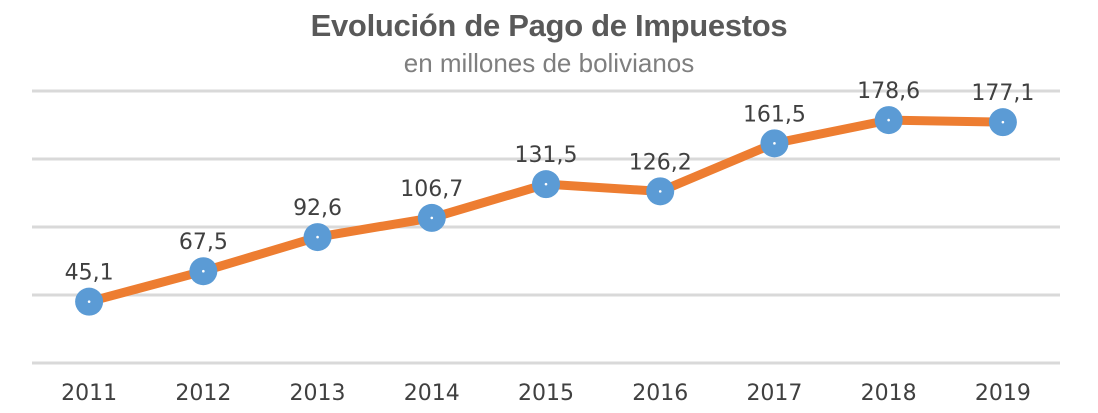 The width and height of the screenshot is (1098, 413). Describe the element at coordinates (549, 63) in the screenshot. I see `chart-subtitle: en millones de bolivianos` at that location.